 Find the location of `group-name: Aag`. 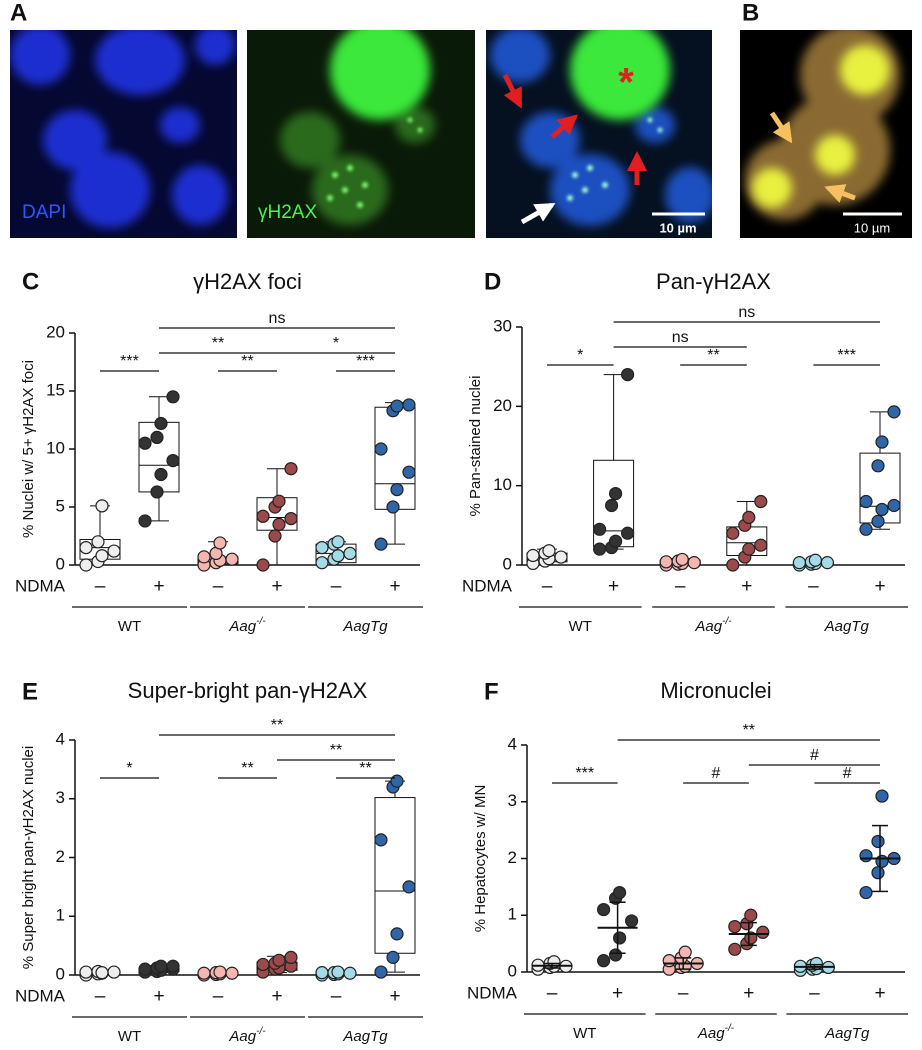

group-name: Aag is located at coordinates (242, 1036).